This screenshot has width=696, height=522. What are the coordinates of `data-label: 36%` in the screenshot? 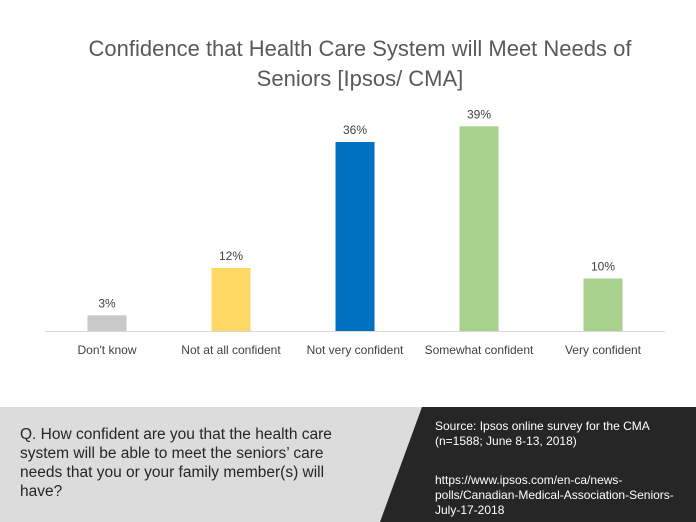 It's located at (355, 130).